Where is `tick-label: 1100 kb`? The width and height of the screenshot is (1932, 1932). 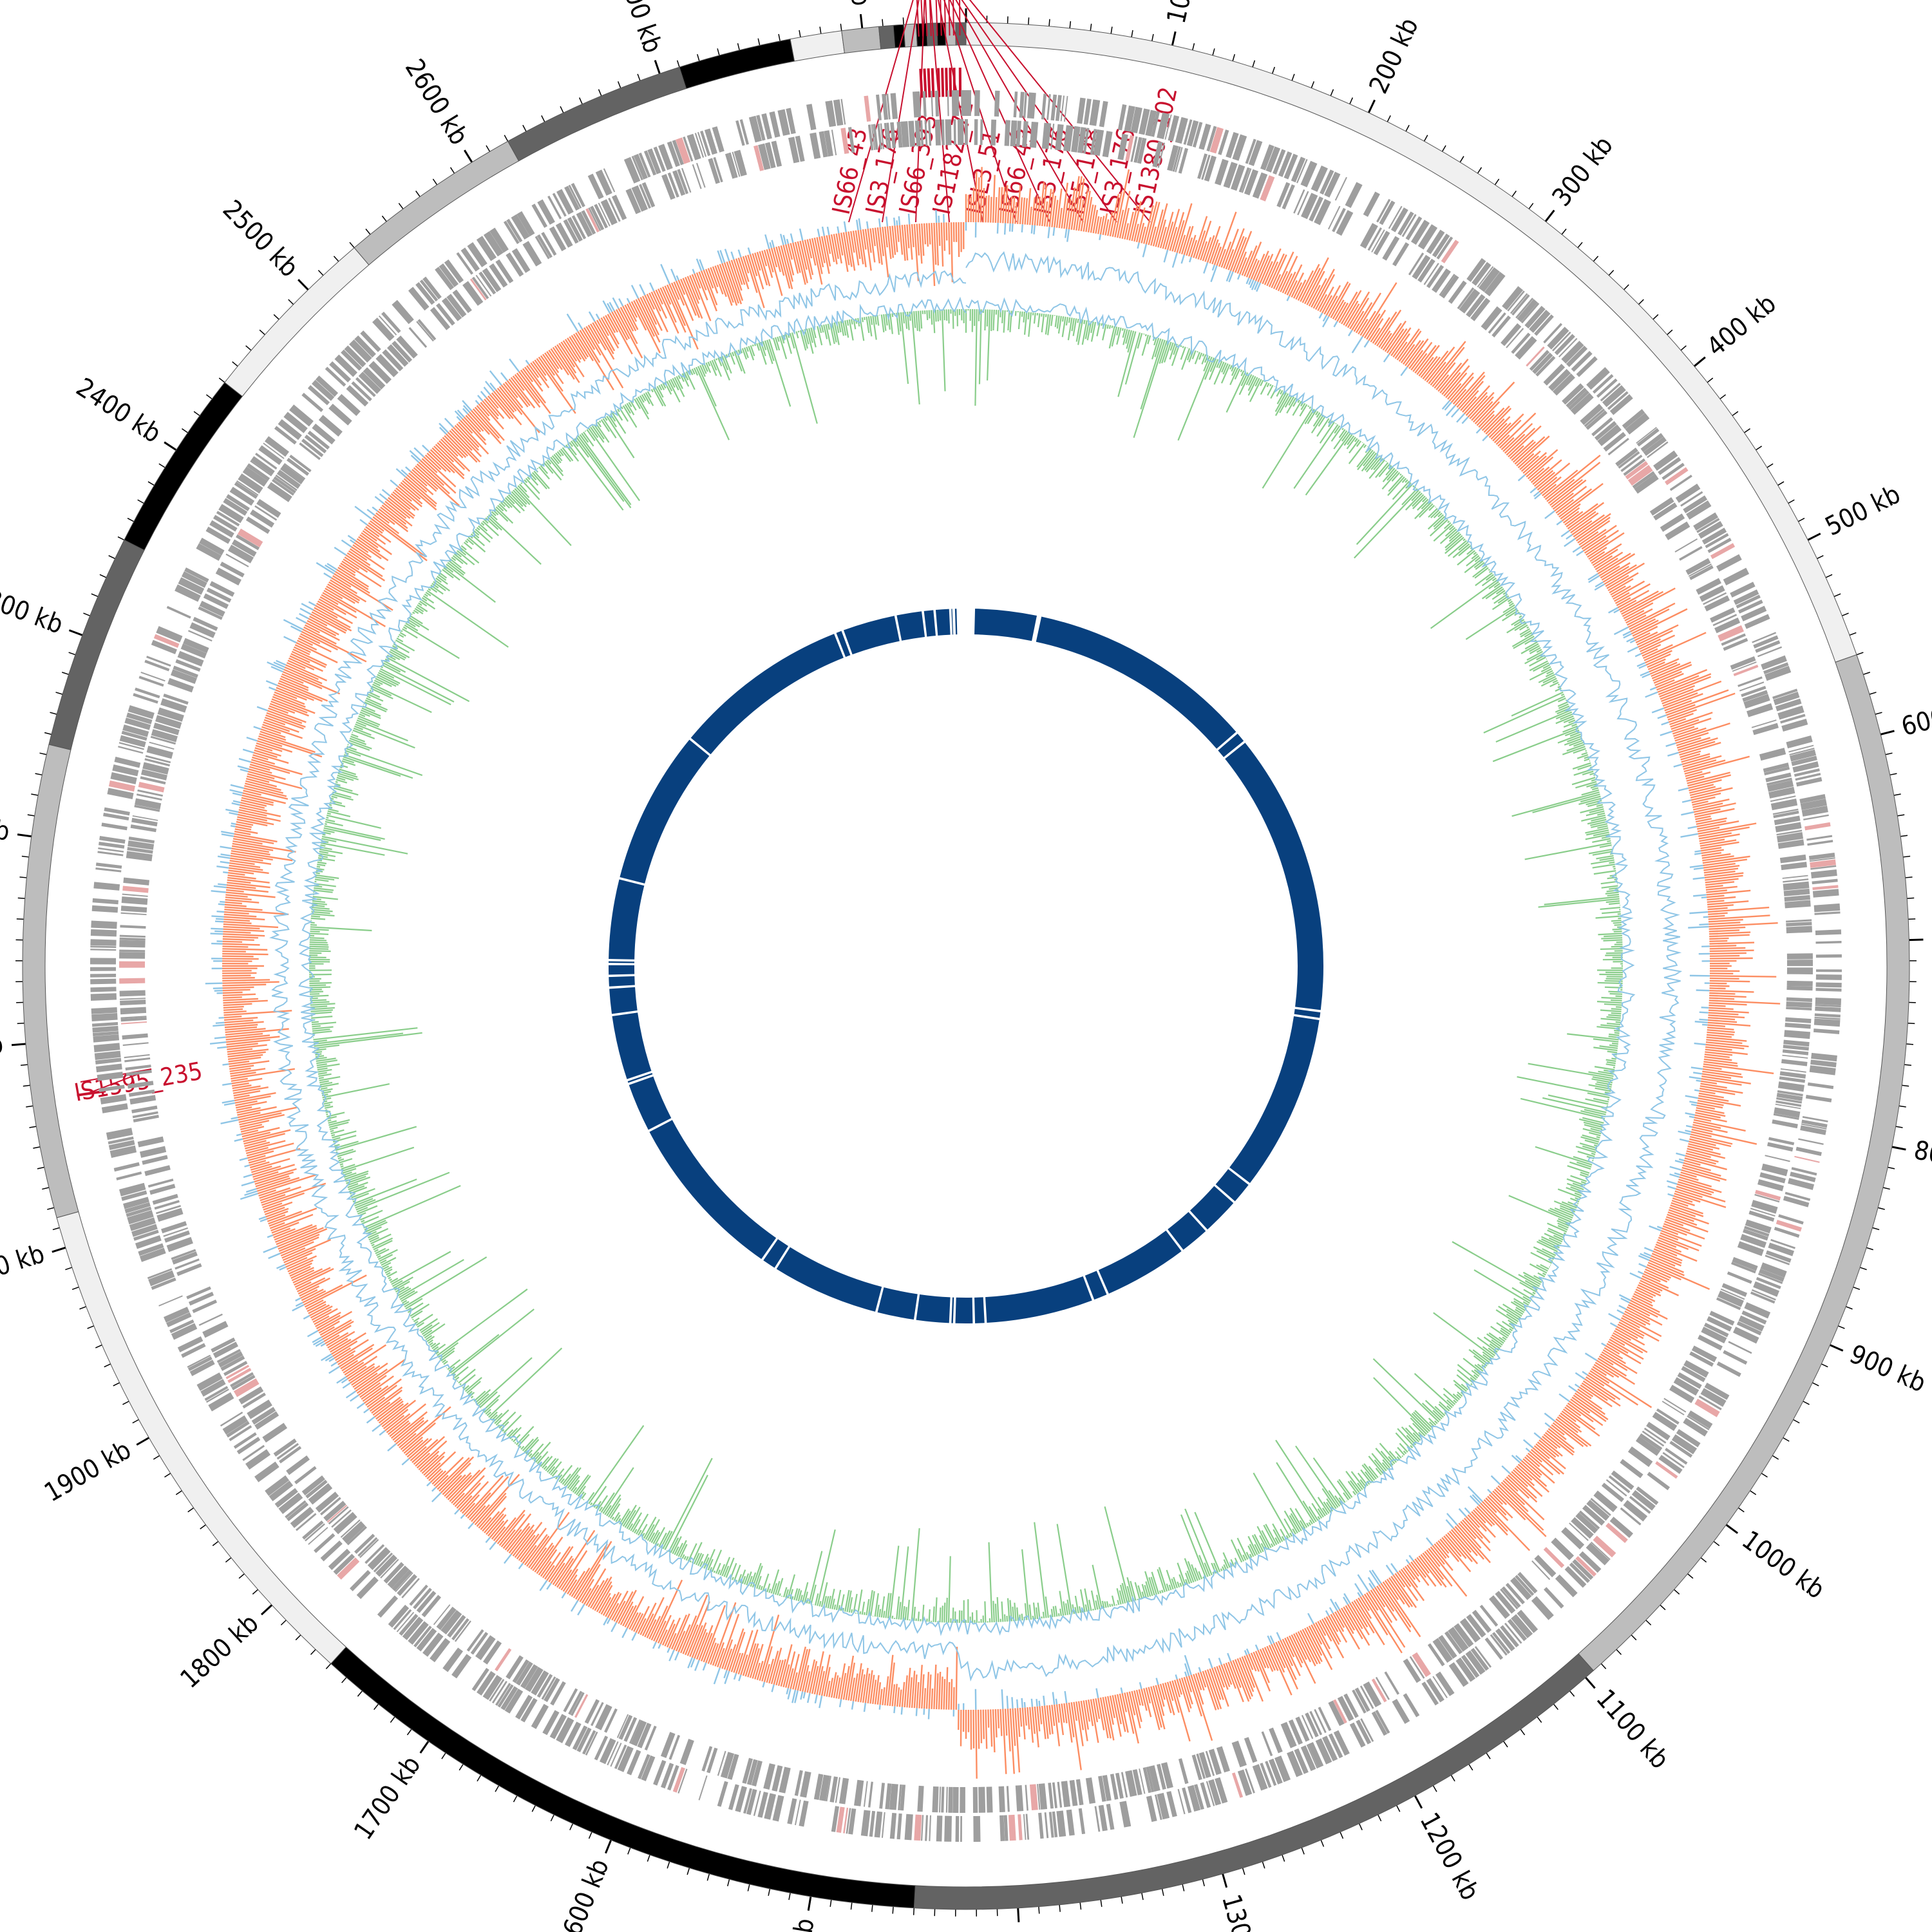
tick-label: 1100 kb is located at coordinates (1632, 1729).